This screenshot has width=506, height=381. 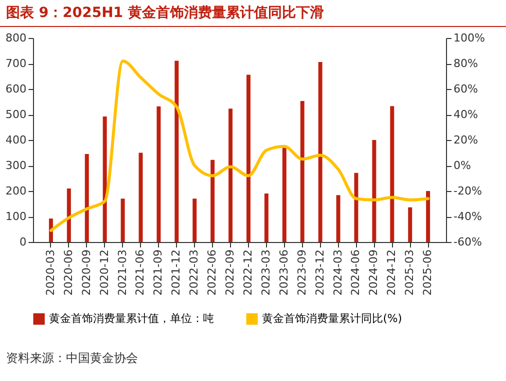 What do you see at coordinates (283, 273) in the screenshot?
I see `x-tick-label: 2023-06` at bounding box center [283, 273].